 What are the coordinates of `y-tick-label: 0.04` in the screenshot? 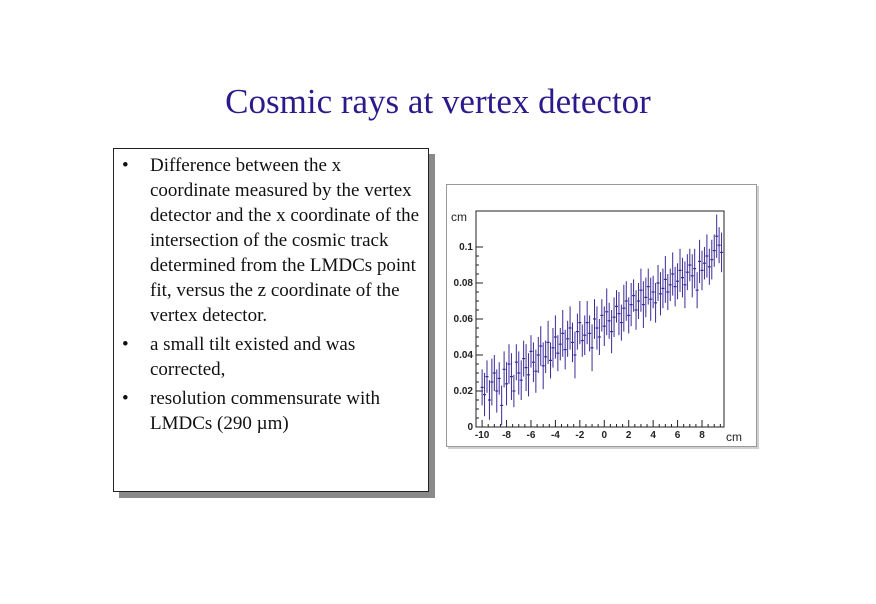 It's located at (464, 355).